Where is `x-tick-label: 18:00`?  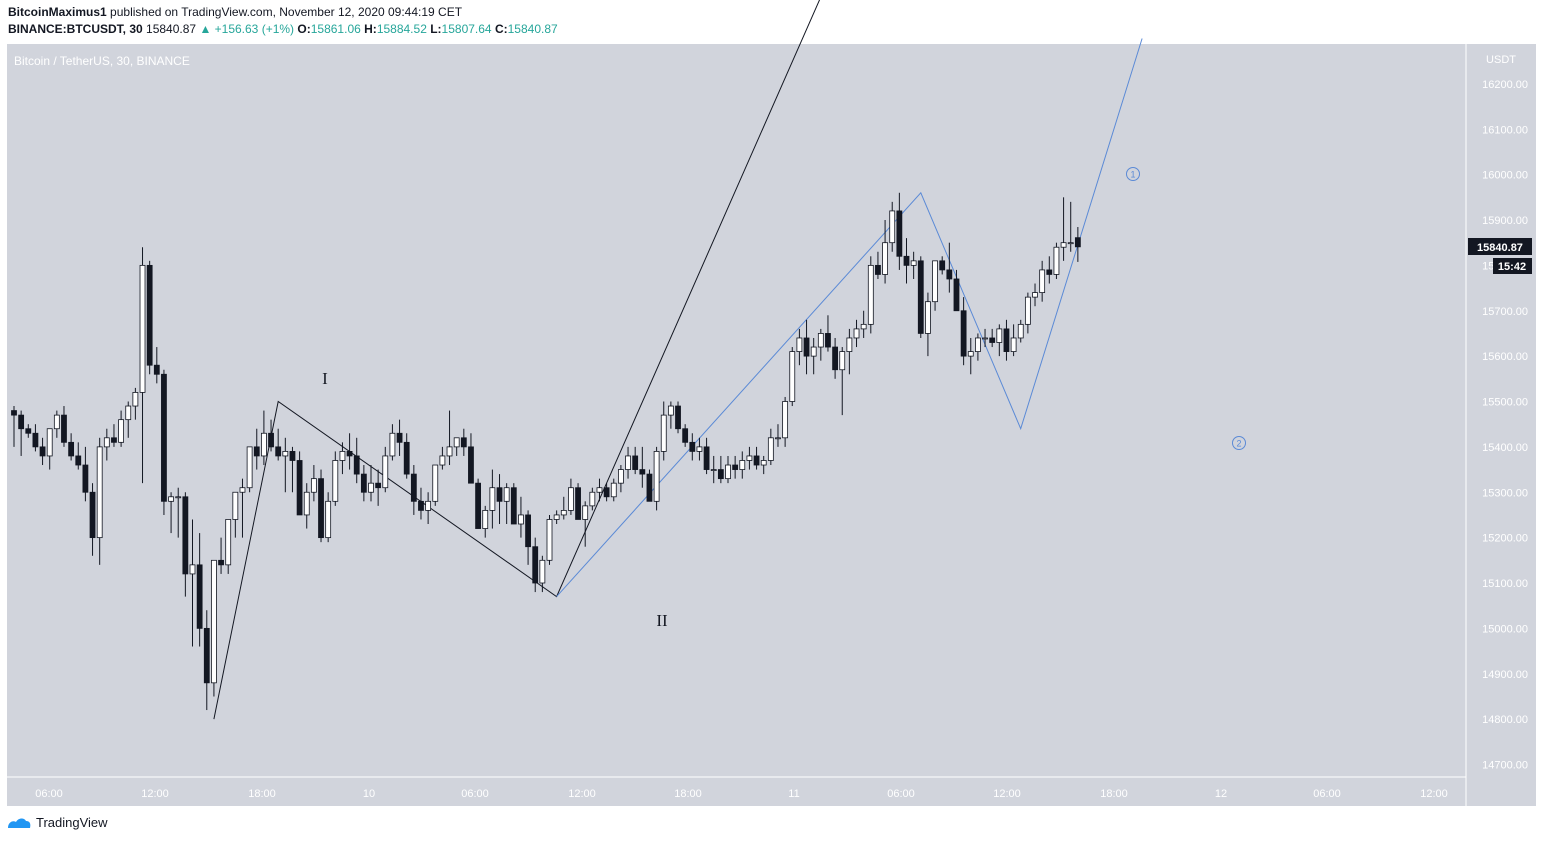
x-tick-label: 18:00 is located at coordinates (1114, 794).